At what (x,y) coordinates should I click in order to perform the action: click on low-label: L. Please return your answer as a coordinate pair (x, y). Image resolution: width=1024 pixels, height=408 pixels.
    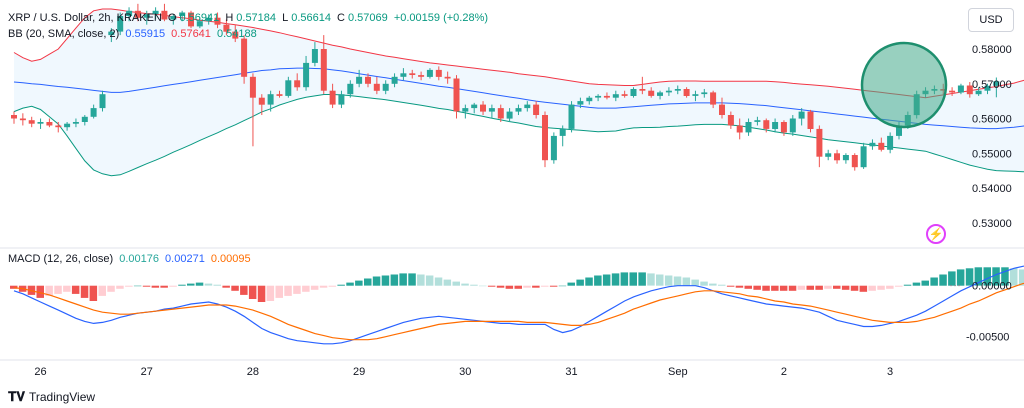
    Looking at the image, I should click on (285, 18).